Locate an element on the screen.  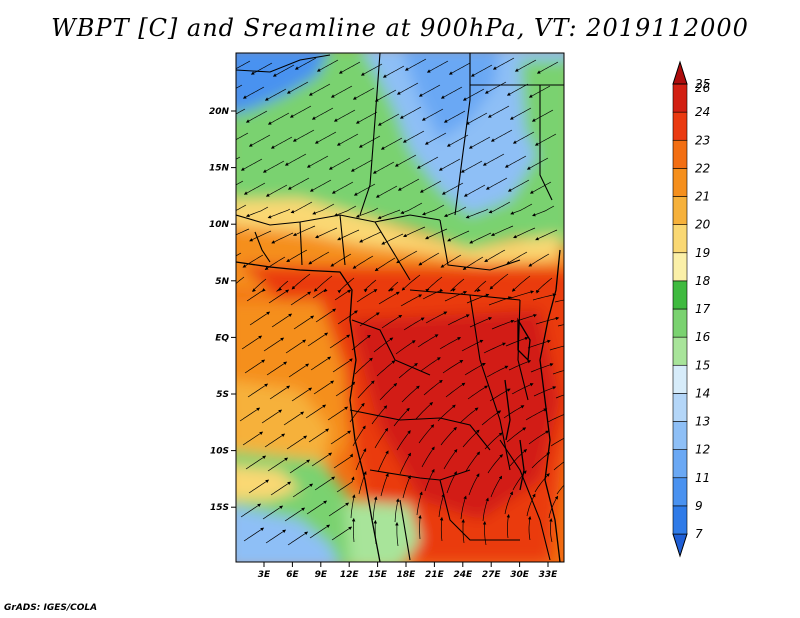
border-nw is located at coordinates (283, 63).